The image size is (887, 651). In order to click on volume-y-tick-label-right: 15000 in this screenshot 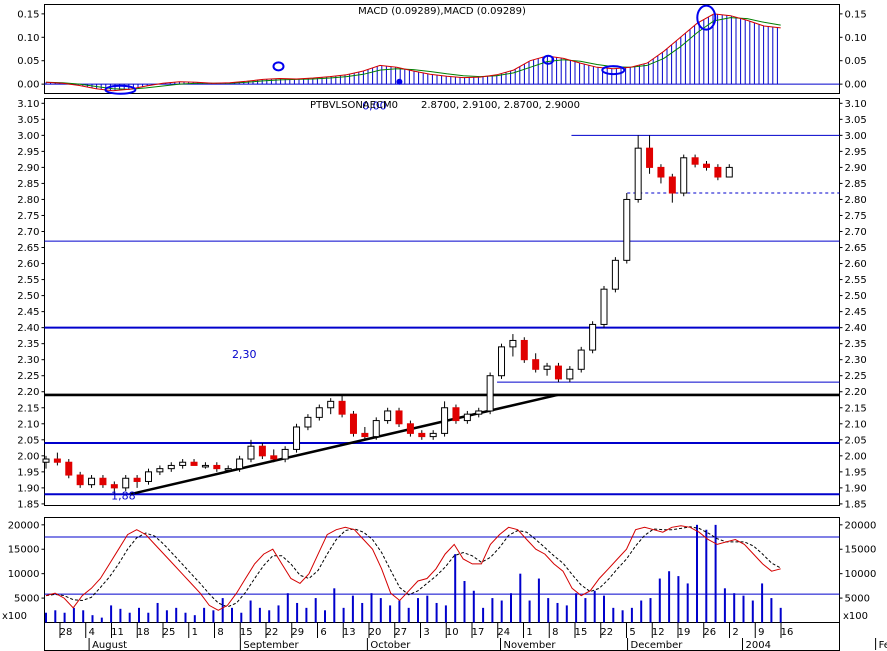, I will do `click(861, 550)`.